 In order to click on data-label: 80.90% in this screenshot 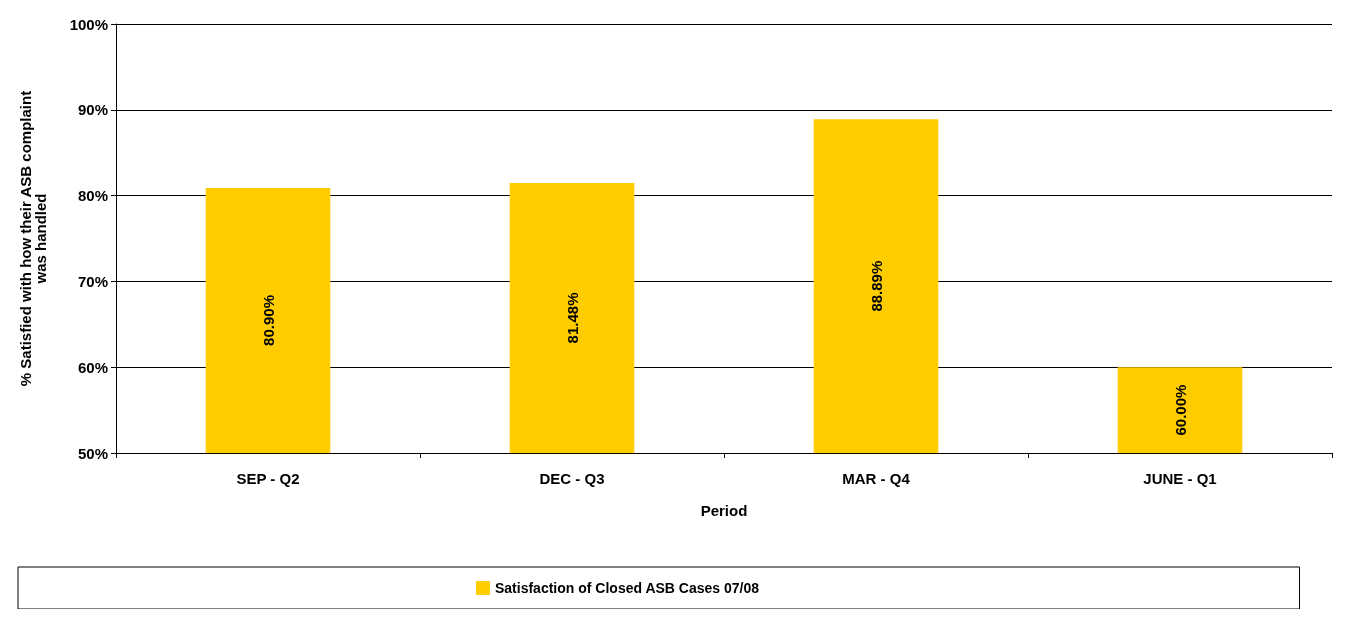, I will do `click(268, 320)`.